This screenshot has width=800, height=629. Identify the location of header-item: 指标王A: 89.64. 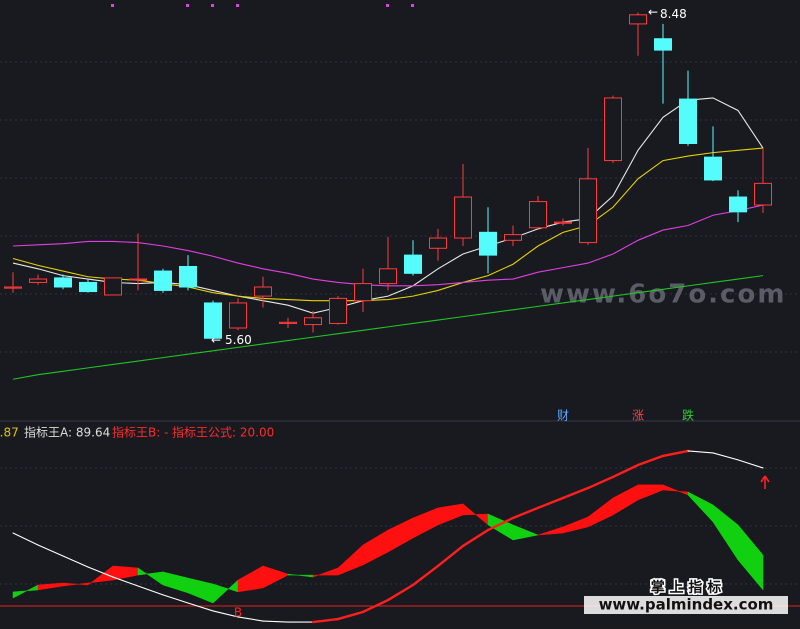
(67, 432).